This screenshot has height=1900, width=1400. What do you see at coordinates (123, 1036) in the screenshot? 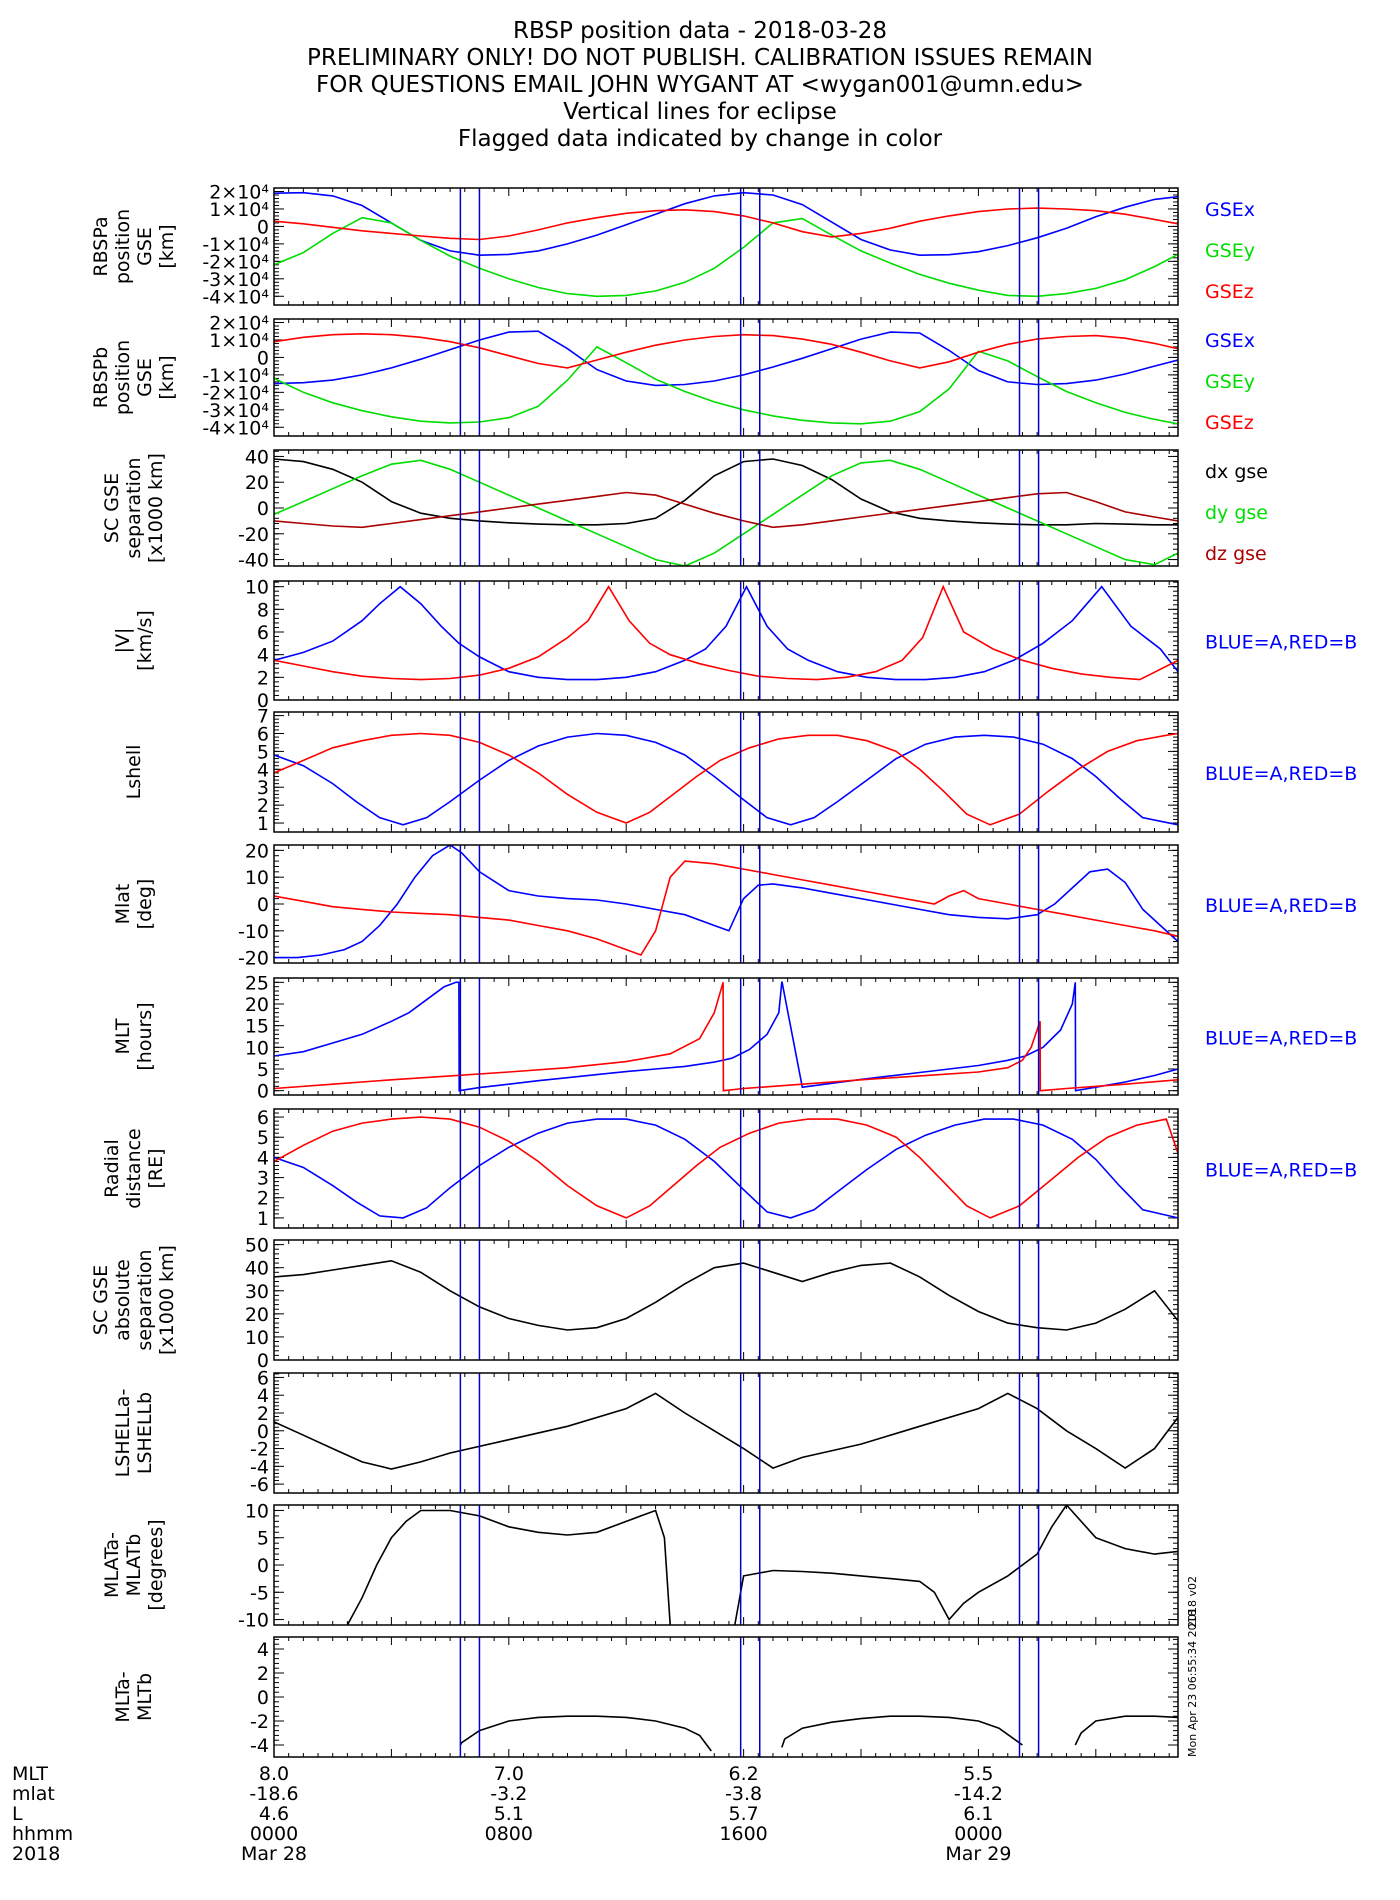
I see `y-axis-label: MLT` at bounding box center [123, 1036].